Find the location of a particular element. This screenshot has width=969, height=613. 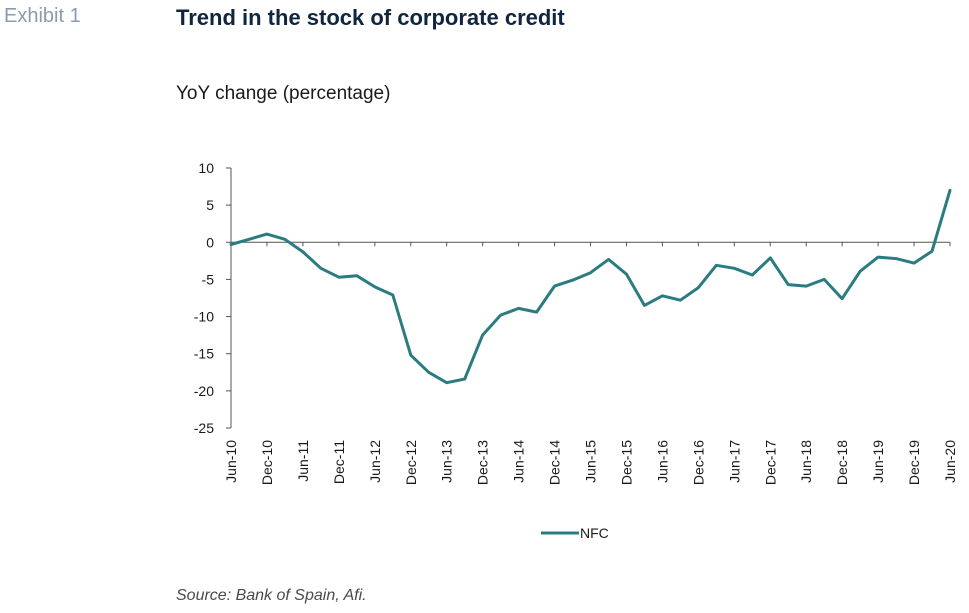

chart-title: Trend in the stock of corporate credit is located at coordinates (370, 17).